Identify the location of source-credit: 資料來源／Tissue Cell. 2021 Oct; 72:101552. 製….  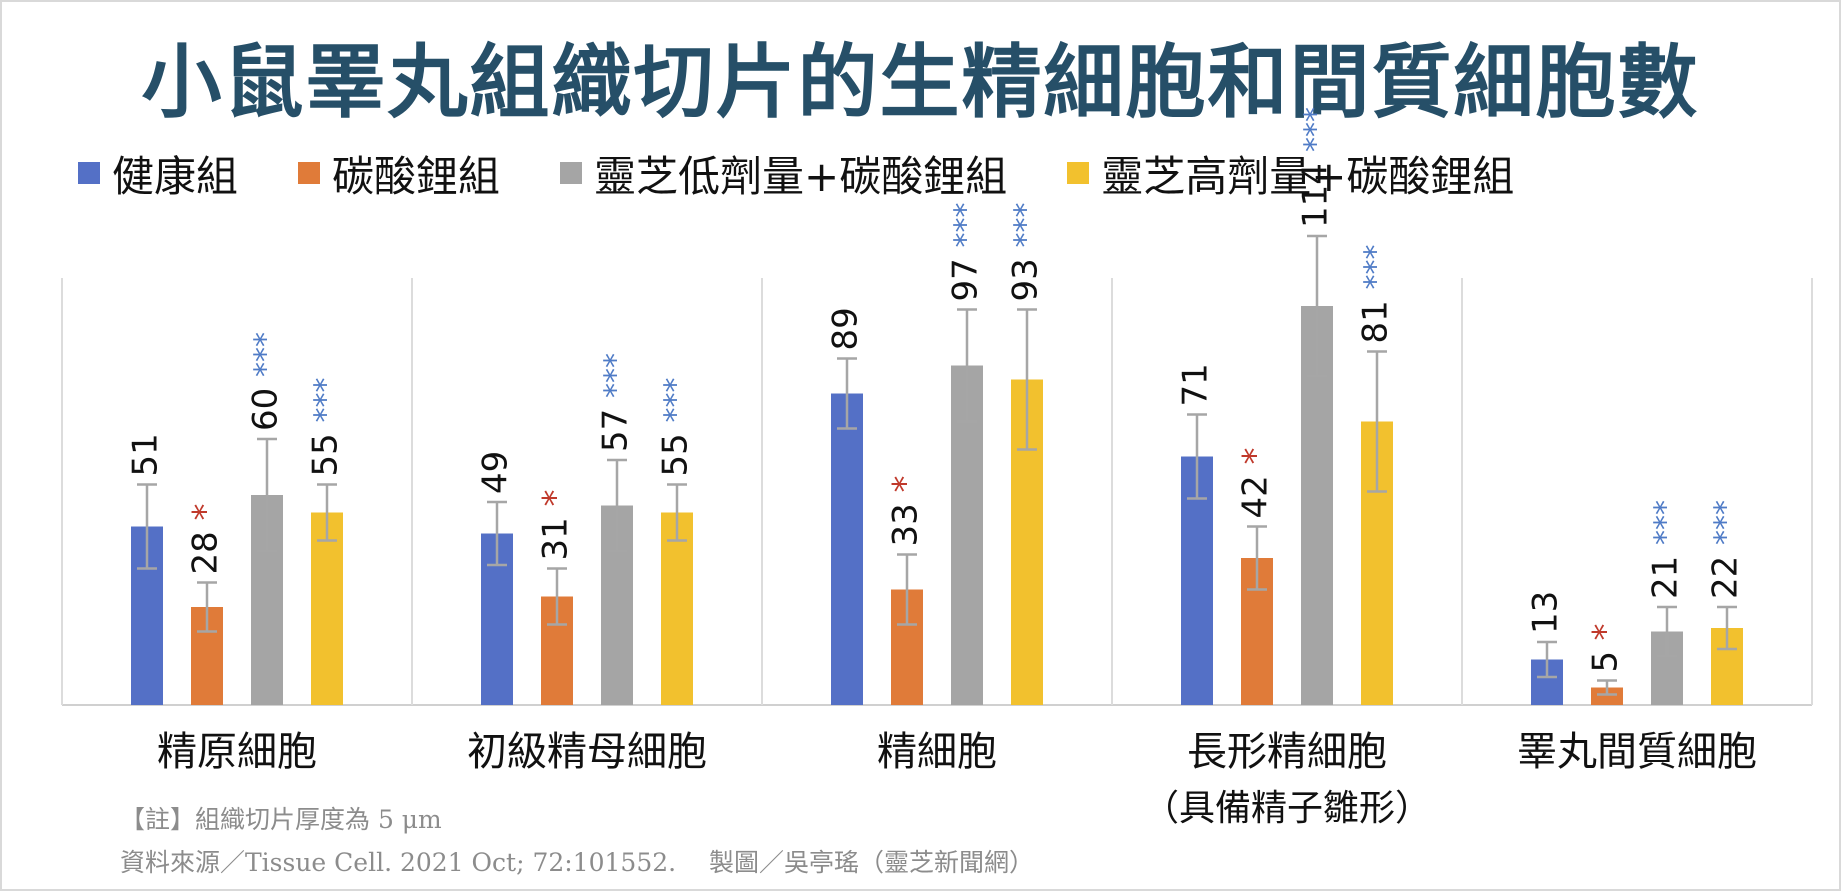
(577, 862).